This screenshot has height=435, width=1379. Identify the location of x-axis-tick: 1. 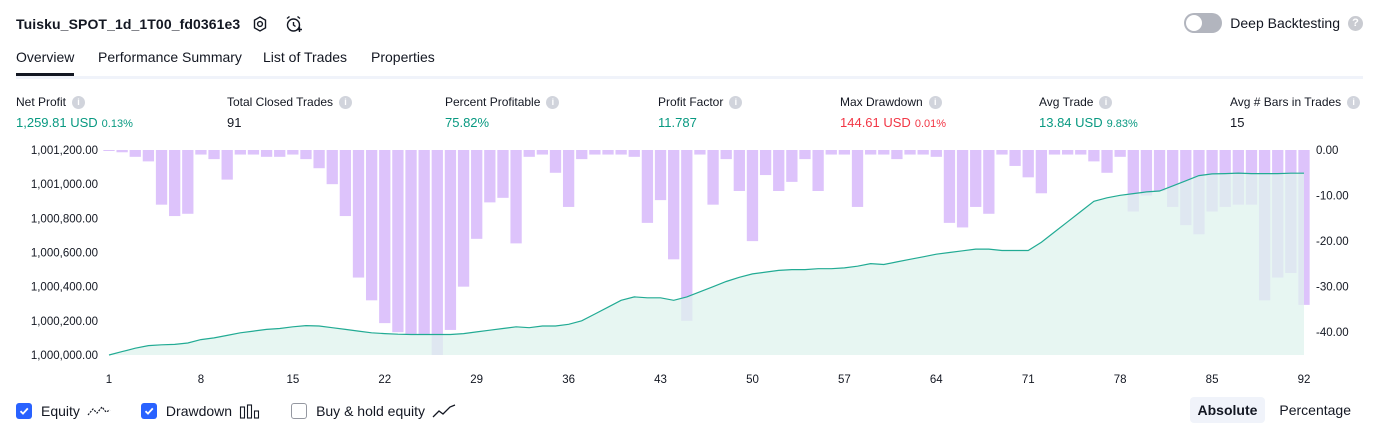
(109, 380).